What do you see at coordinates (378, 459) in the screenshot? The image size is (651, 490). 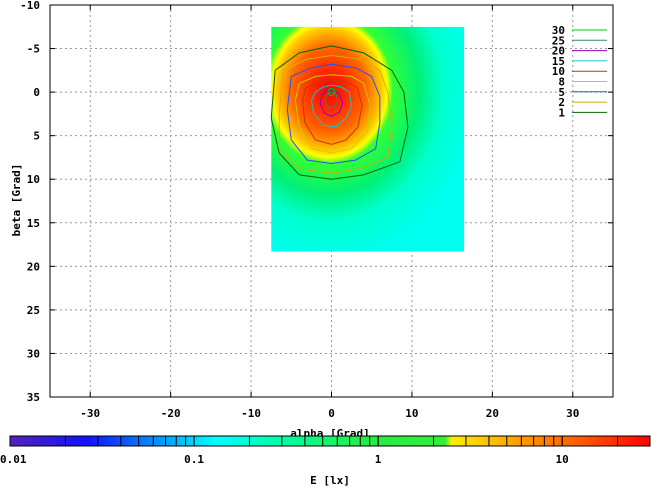 I see `colorbar-tick-label: 1` at bounding box center [378, 459].